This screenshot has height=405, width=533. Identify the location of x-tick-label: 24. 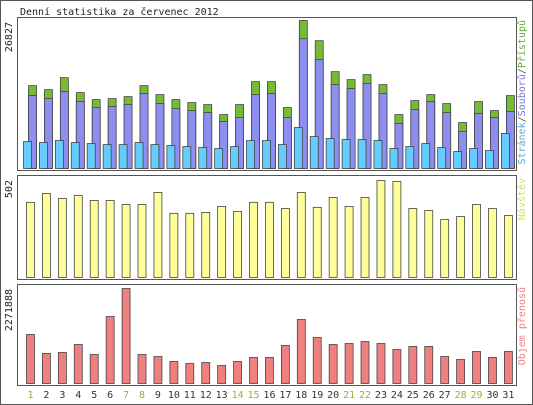
(397, 395).